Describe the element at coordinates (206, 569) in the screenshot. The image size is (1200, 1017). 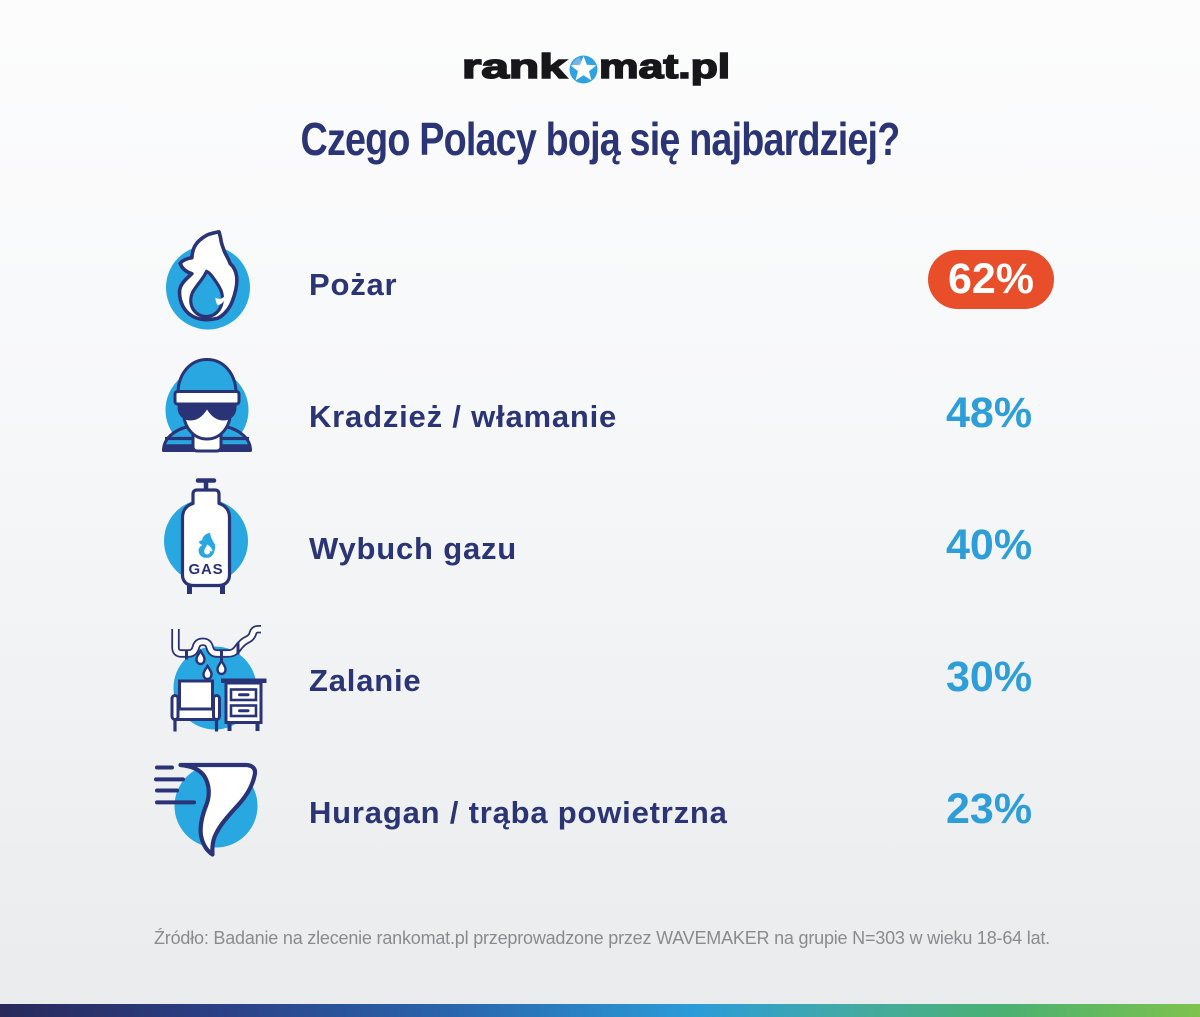
I see `svg-text: GAS` at that location.